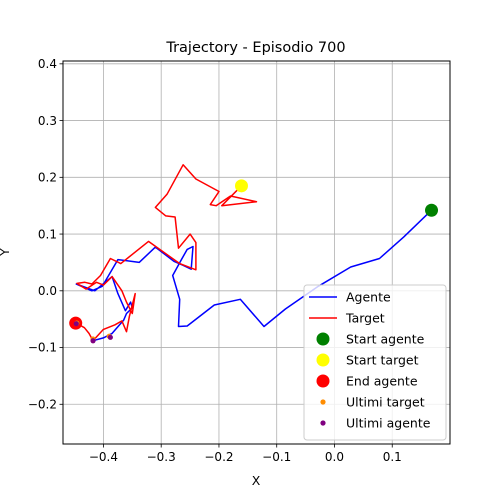 This screenshot has width=500, height=504. I want to click on ultimi-agente-legend-label: Ultimi agente, so click(388, 423).